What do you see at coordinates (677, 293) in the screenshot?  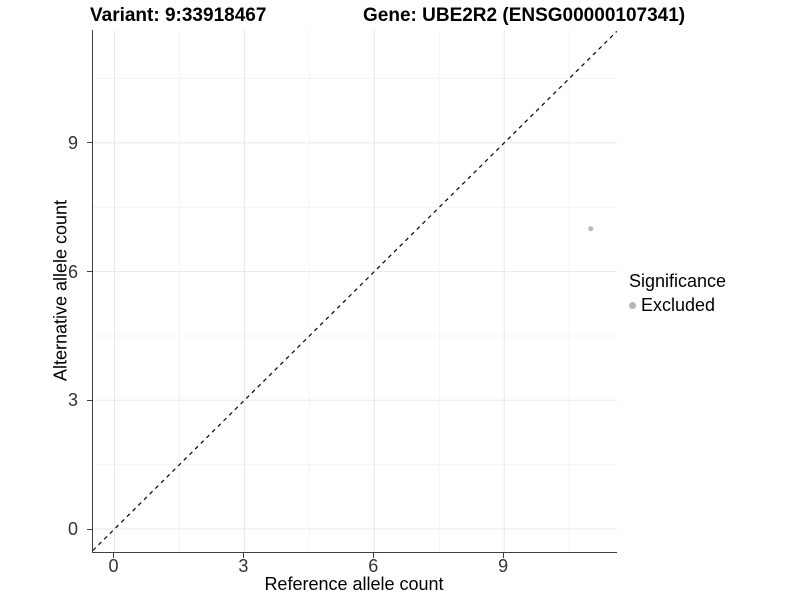 I see `legend: Significance Excluded` at bounding box center [677, 293].